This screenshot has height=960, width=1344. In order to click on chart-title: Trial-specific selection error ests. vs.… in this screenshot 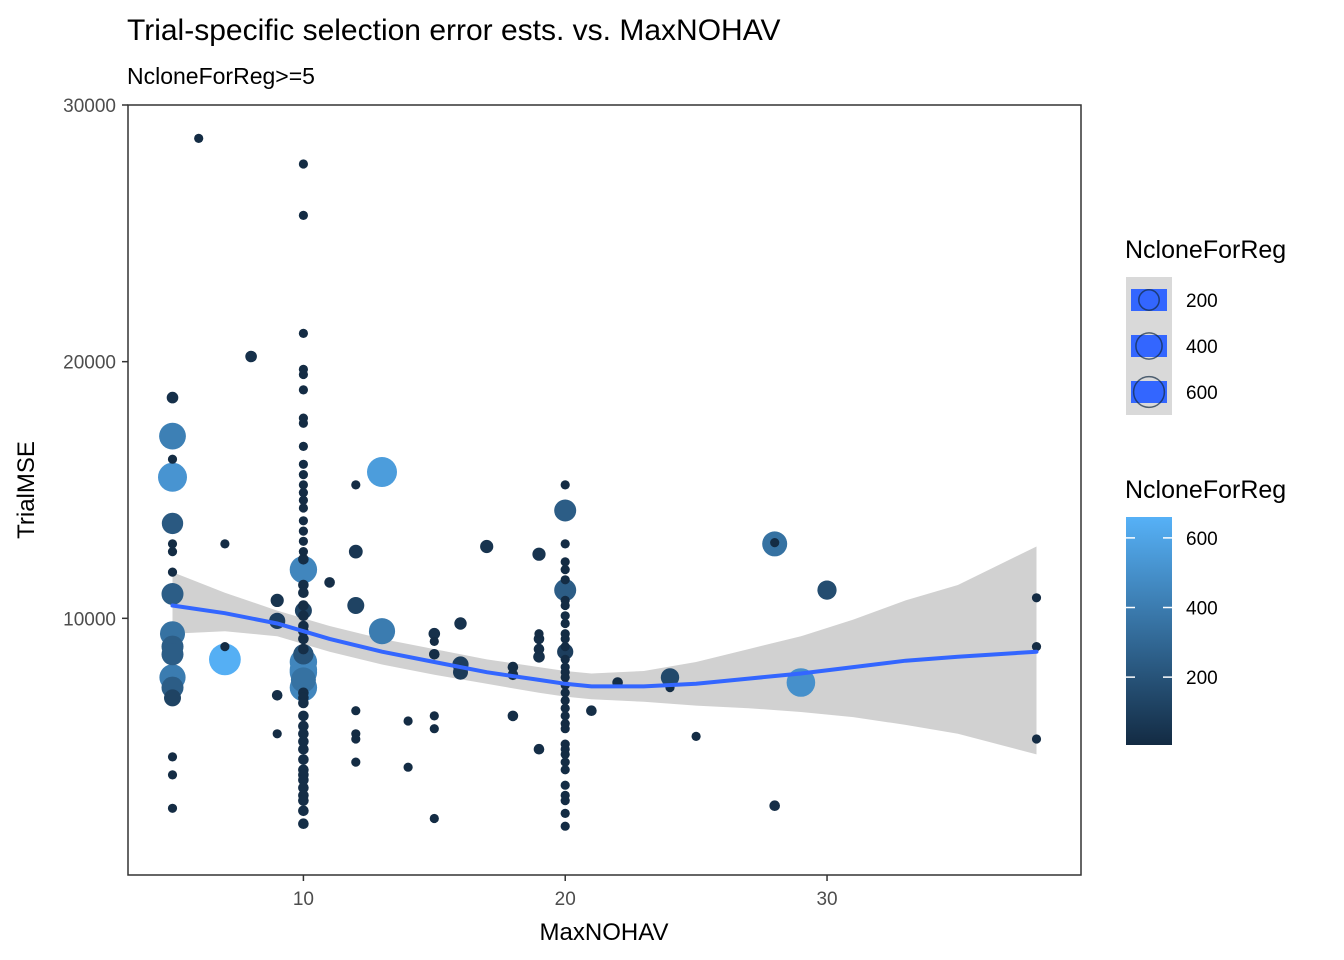, I will do `click(453, 30)`.